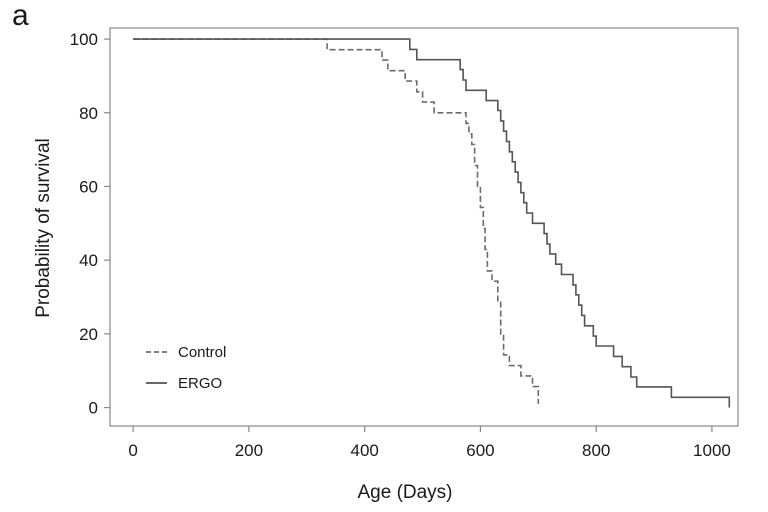 The height and width of the screenshot is (512, 768). What do you see at coordinates (480, 450) in the screenshot?
I see `x-tick-label: 600` at bounding box center [480, 450].